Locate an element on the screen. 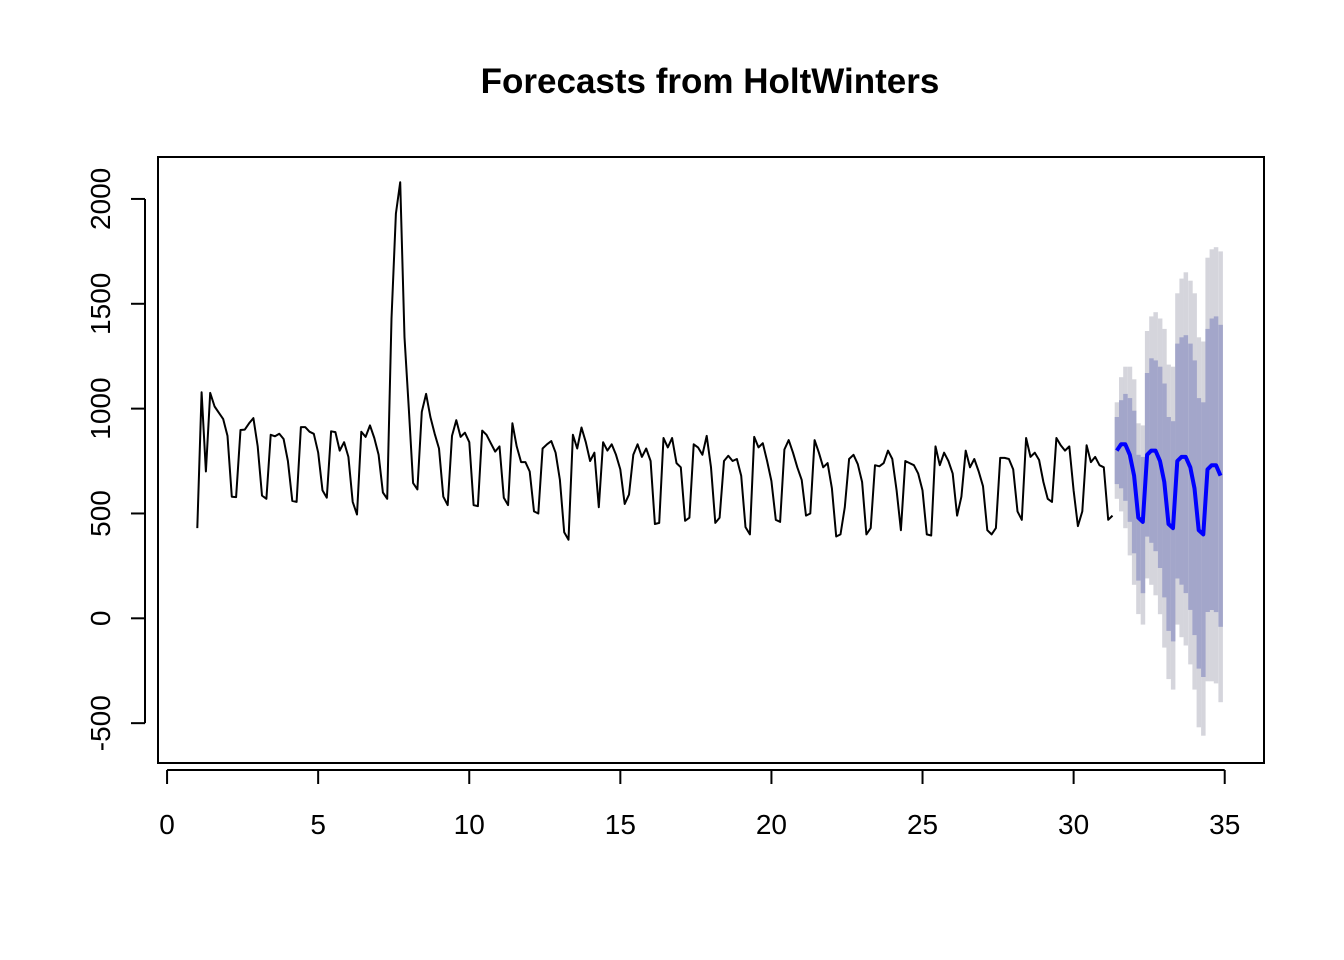  x-tick-label: 35 is located at coordinates (1224, 824).